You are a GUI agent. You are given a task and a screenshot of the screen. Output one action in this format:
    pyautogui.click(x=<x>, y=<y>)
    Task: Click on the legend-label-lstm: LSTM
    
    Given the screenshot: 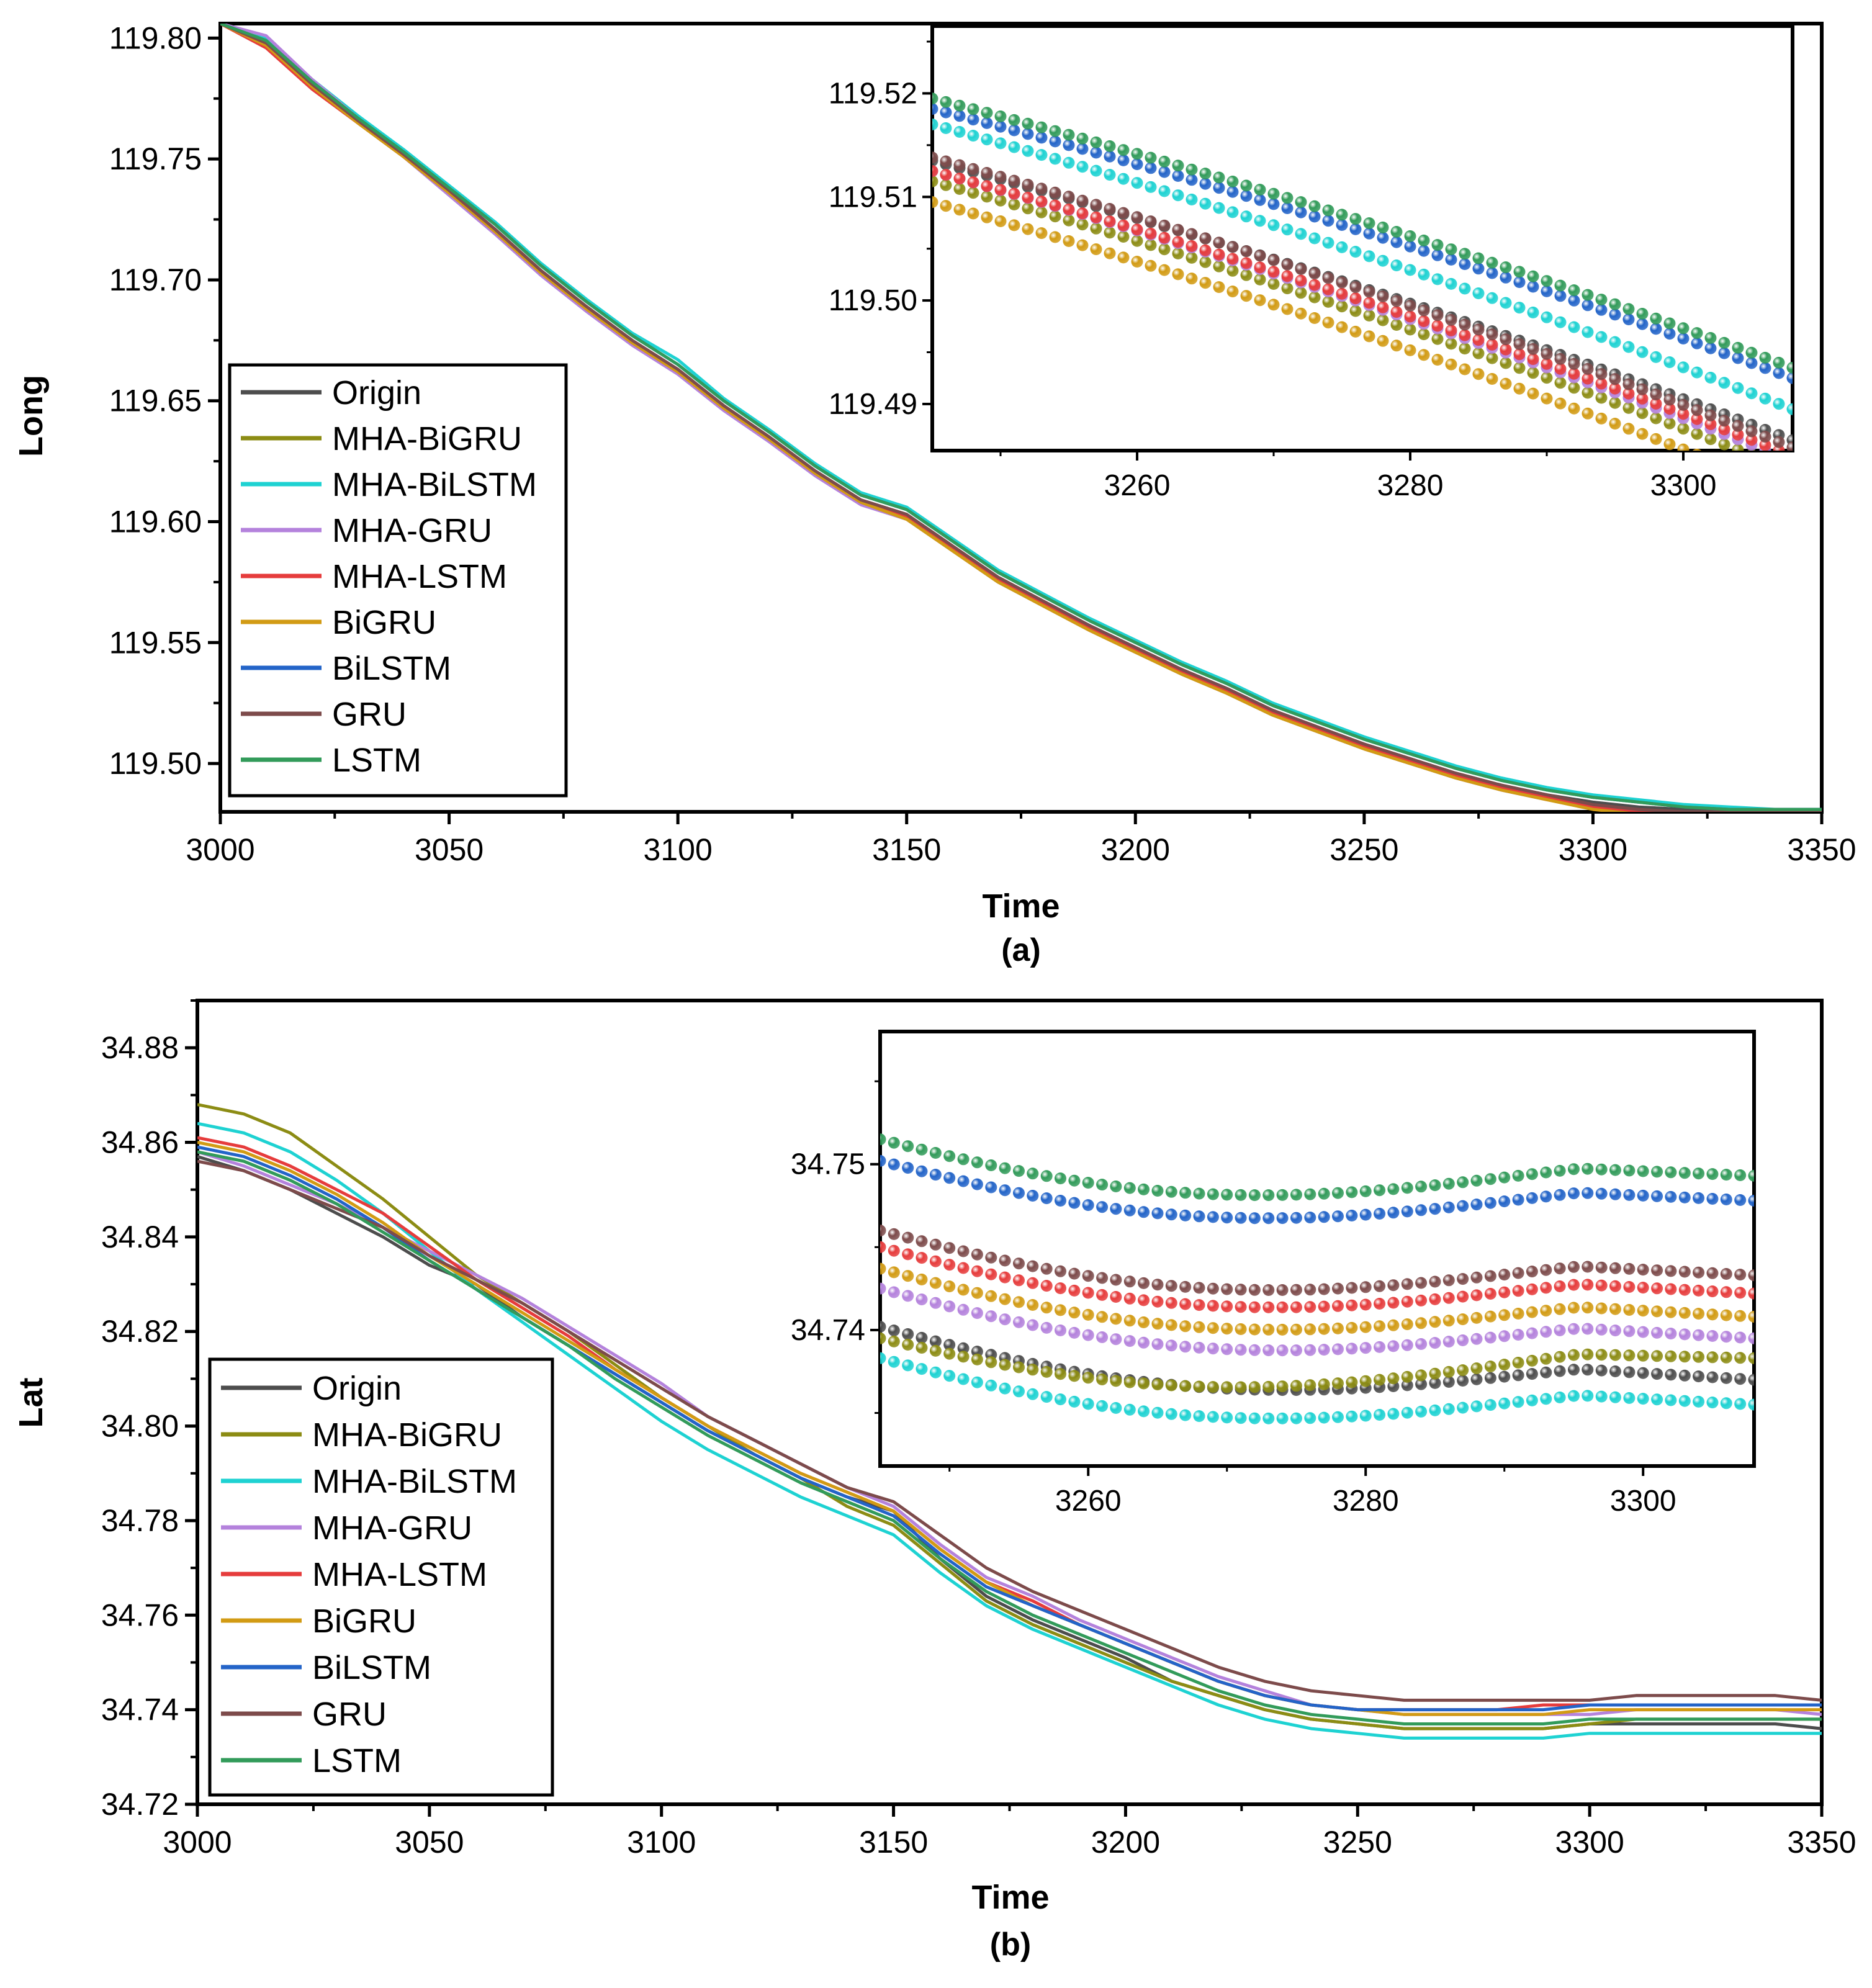 What is the action you would take?
    pyautogui.click(x=357, y=1761)
    